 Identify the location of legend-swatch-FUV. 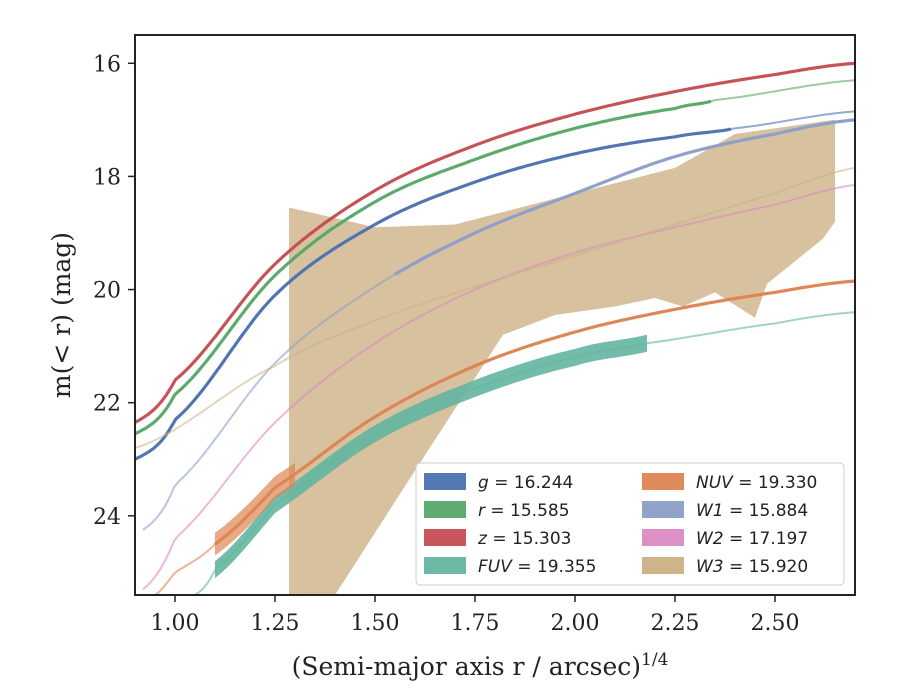
(445, 565).